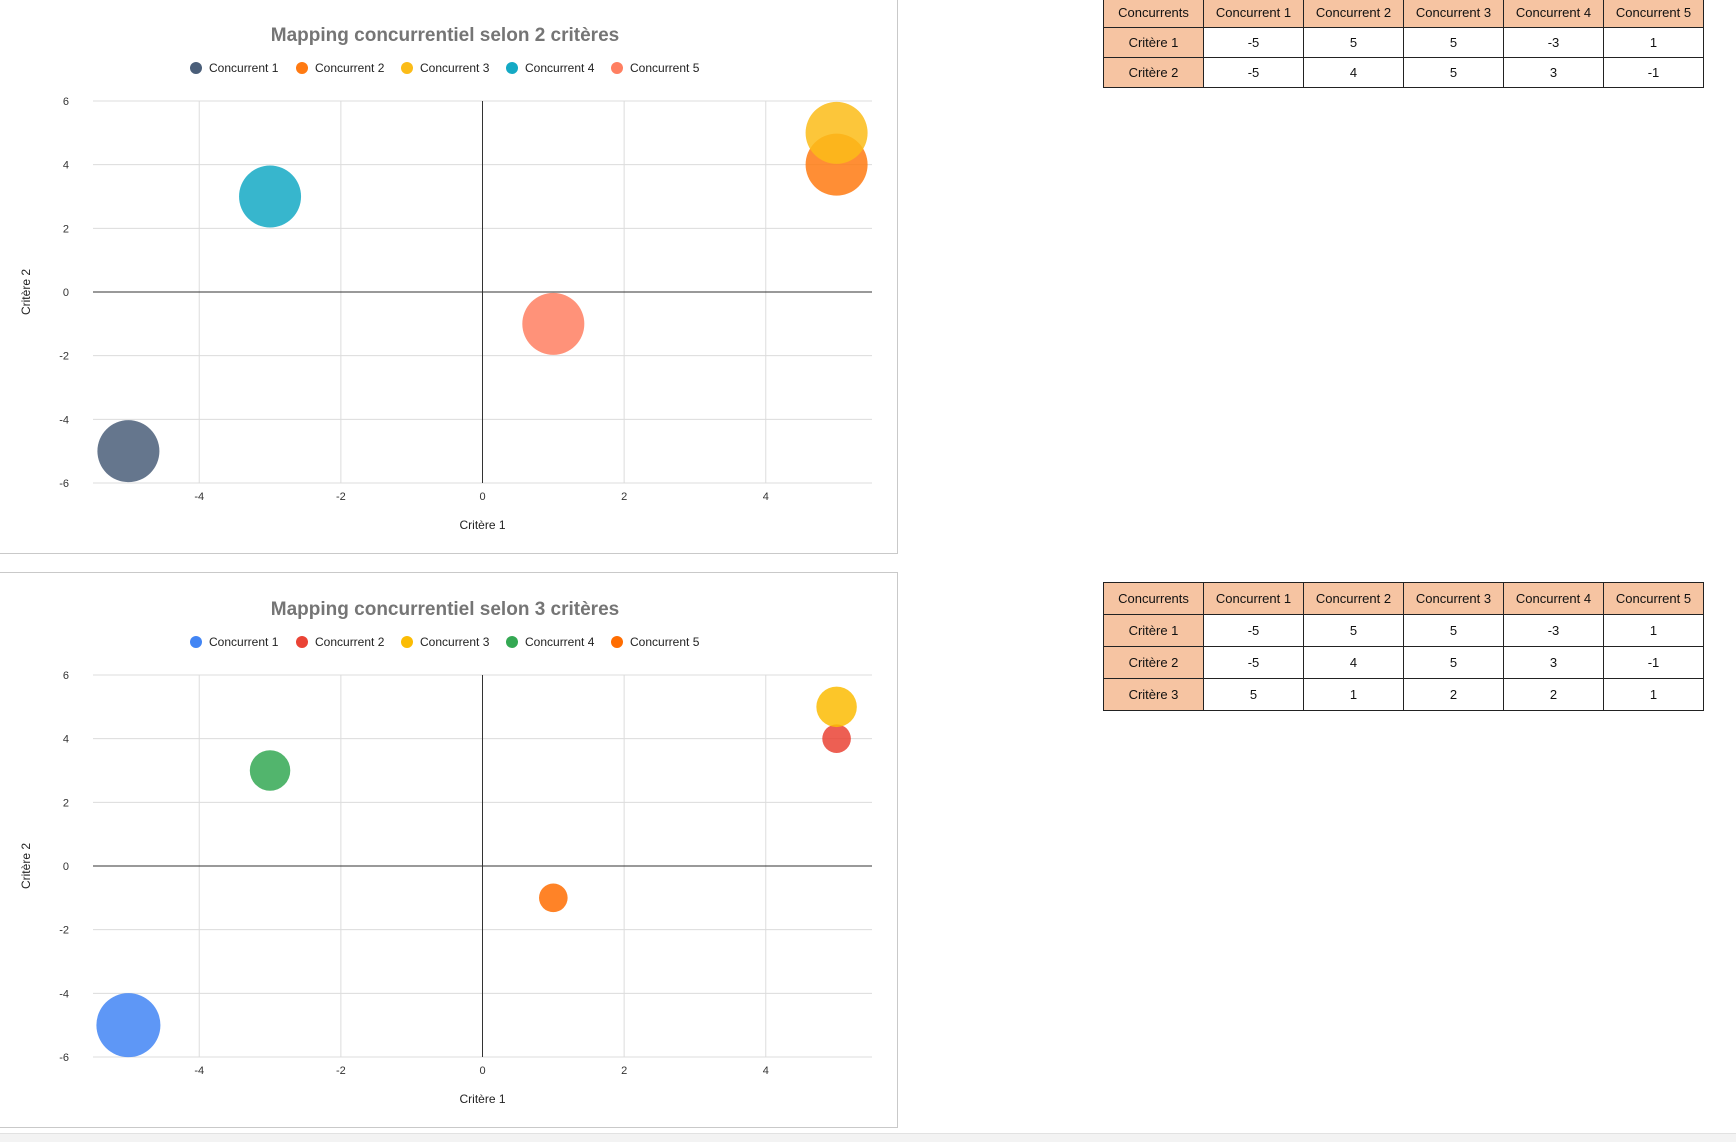  I want to click on y-tick-label: -4, so click(64, 420).